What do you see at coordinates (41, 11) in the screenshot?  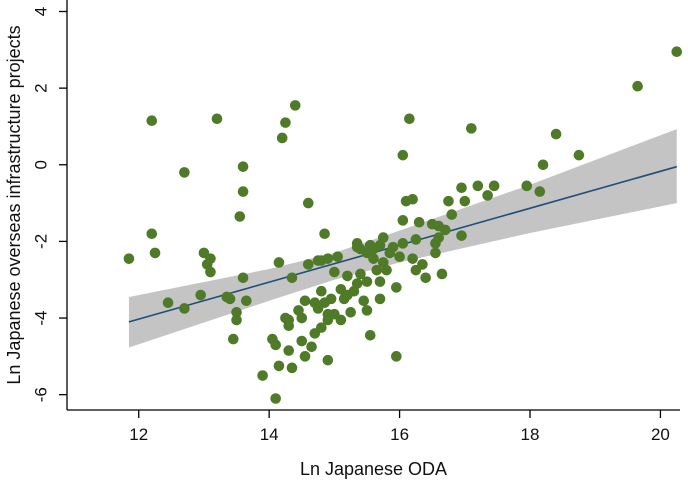 I see `y-tick-label: 4` at bounding box center [41, 11].